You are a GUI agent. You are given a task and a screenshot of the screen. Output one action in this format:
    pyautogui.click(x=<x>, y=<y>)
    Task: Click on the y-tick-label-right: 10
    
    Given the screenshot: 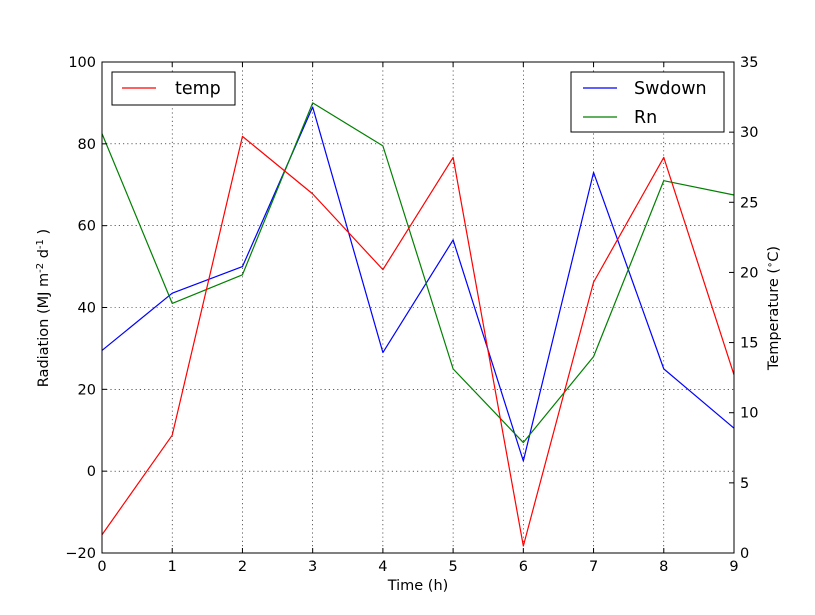 What is the action you would take?
    pyautogui.click(x=749, y=414)
    